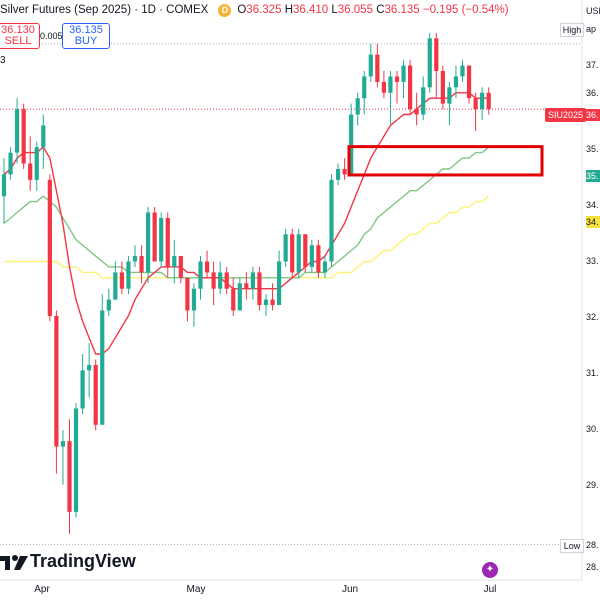 Image resolution: width=600 pixels, height=600 pixels. What do you see at coordinates (445, 161) in the screenshot?
I see `highlight-box` at bounding box center [445, 161].